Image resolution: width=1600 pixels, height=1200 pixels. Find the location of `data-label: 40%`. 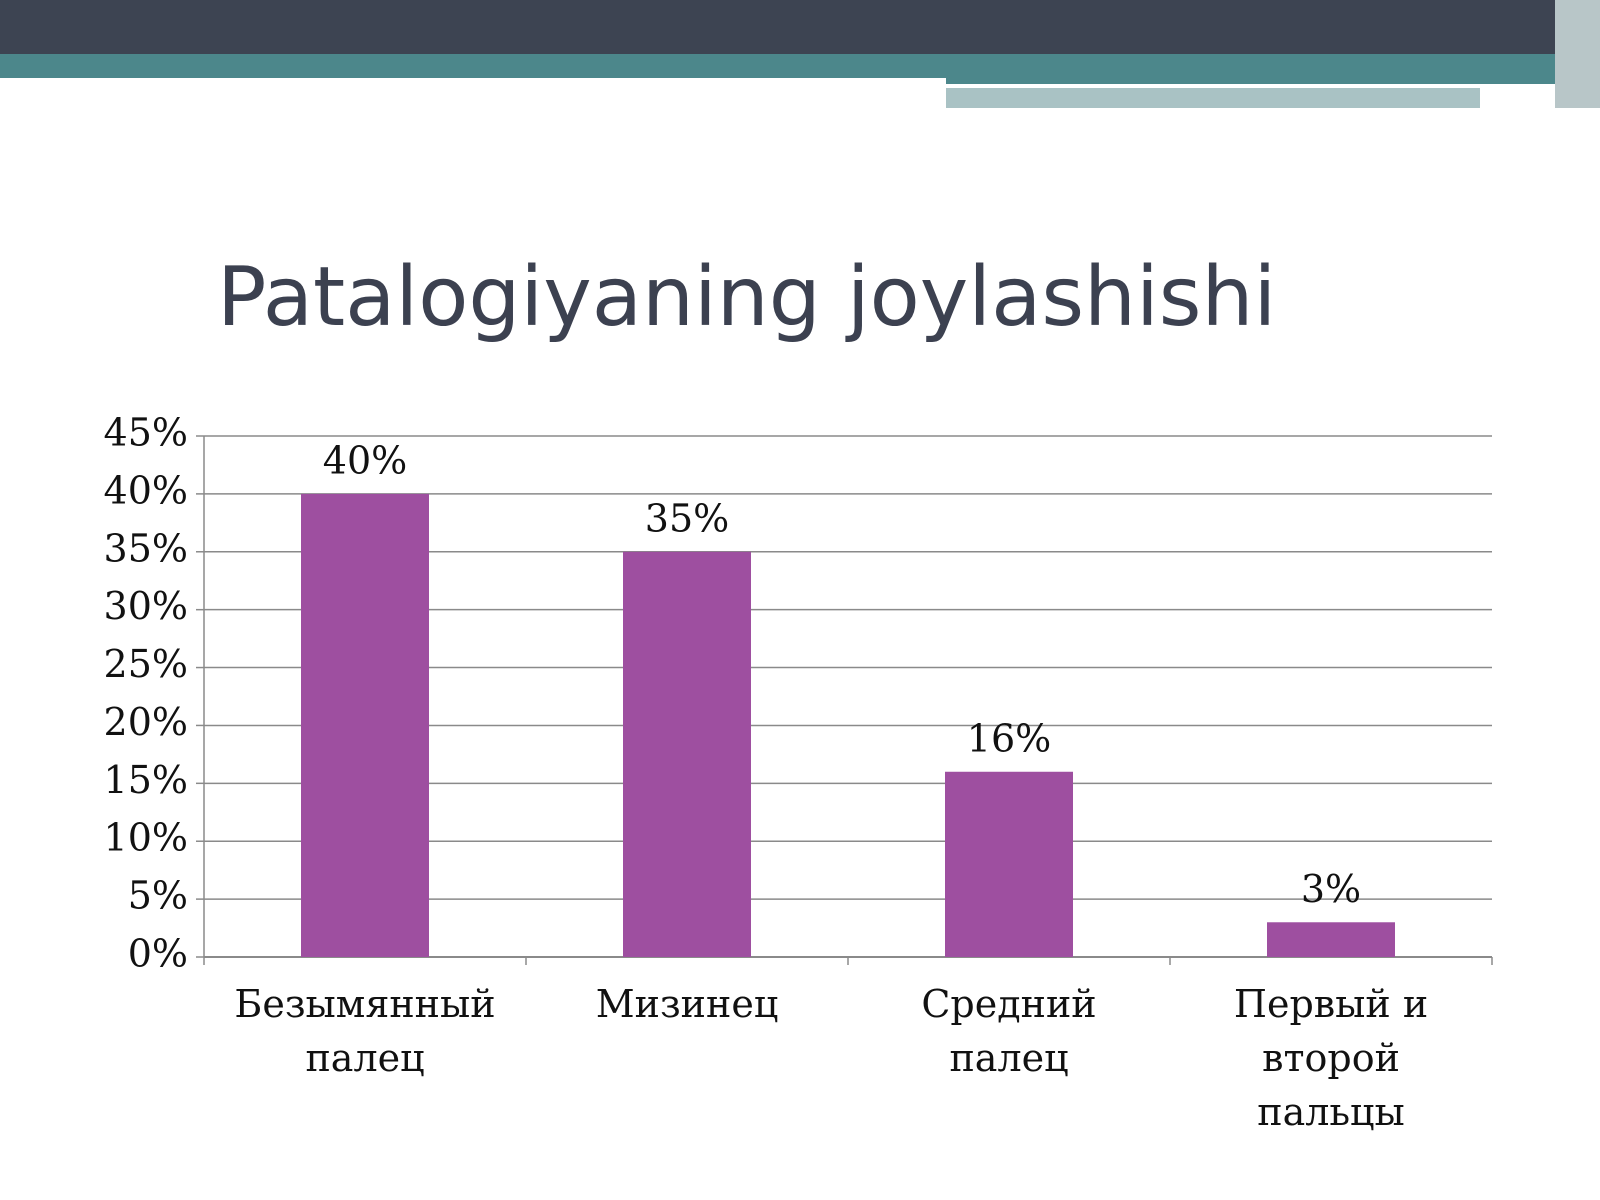

data-label: 40% is located at coordinates (365, 460).